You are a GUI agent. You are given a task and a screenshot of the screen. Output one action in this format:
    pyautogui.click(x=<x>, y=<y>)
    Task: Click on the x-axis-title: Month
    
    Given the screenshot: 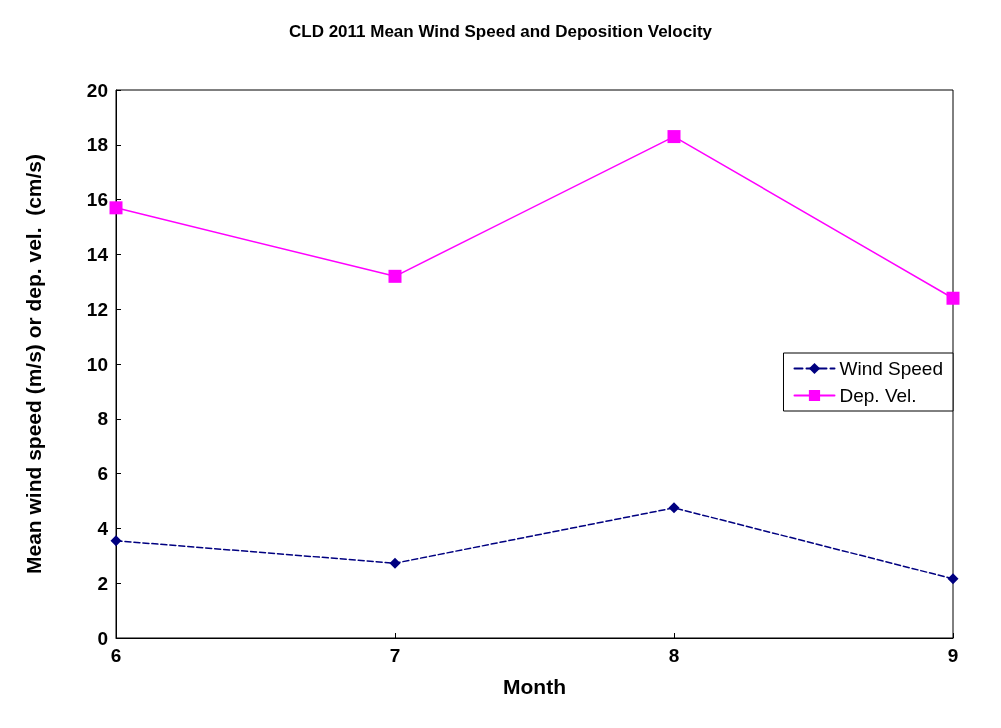 What is the action you would take?
    pyautogui.click(x=534, y=686)
    